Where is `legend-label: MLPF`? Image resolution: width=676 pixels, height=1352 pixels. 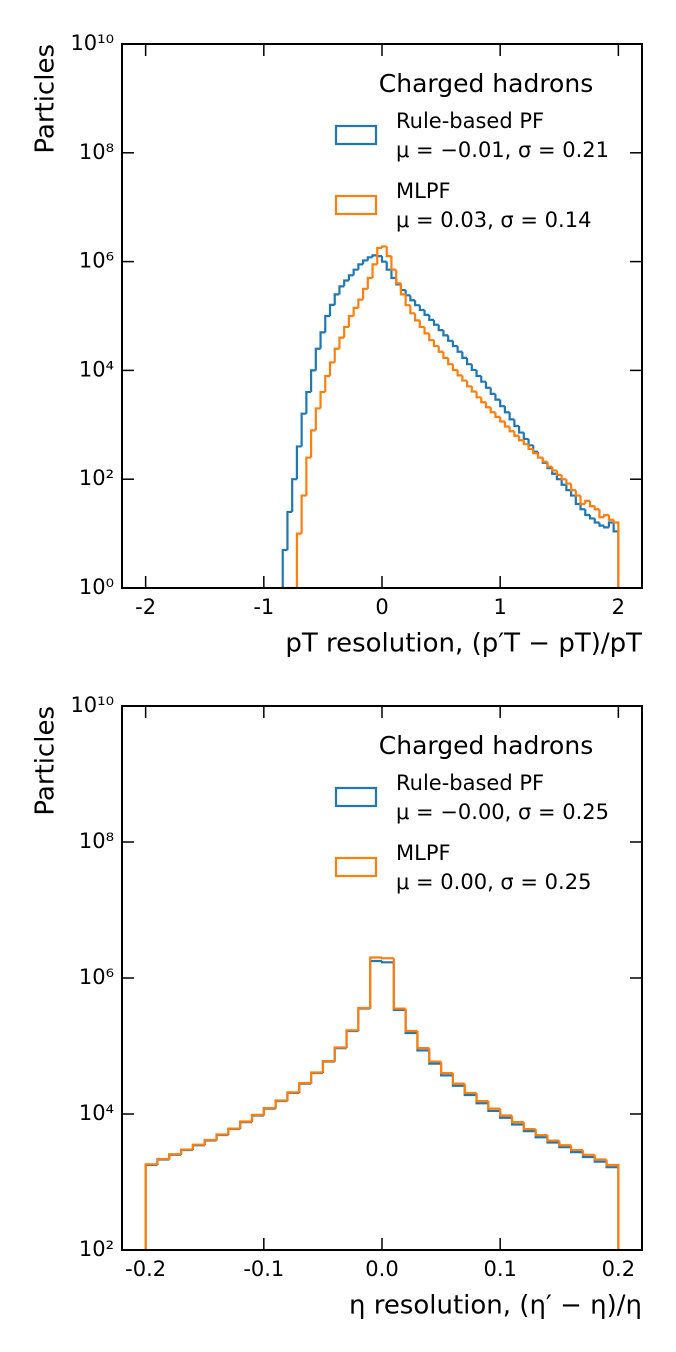
legend-label: MLPF is located at coordinates (423, 853).